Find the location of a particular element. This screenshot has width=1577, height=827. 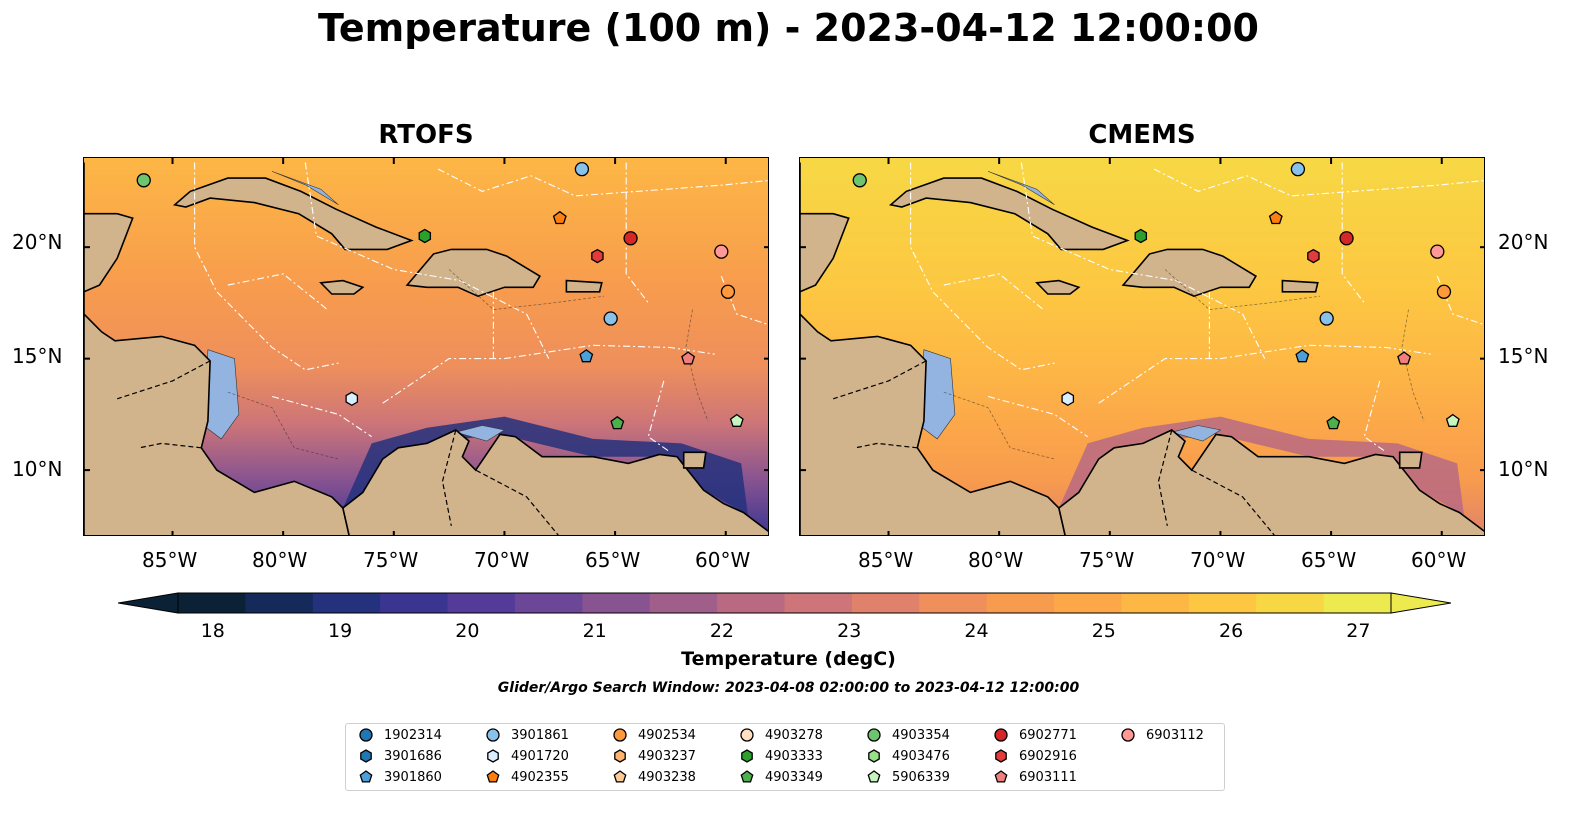

panel-title-cmems: CMEMS is located at coordinates (1142, 135).